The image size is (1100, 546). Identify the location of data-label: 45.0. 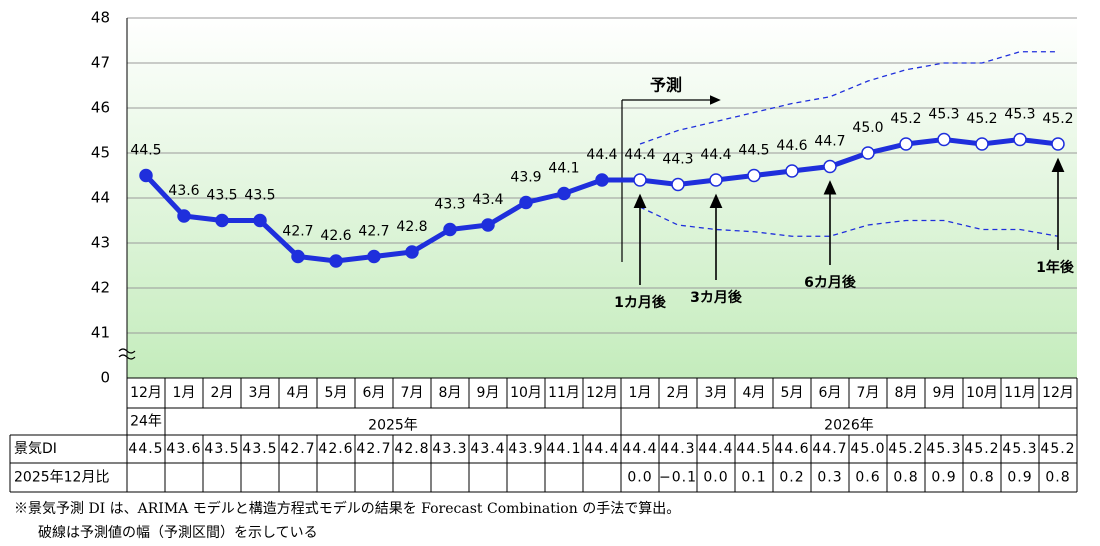
(867, 128).